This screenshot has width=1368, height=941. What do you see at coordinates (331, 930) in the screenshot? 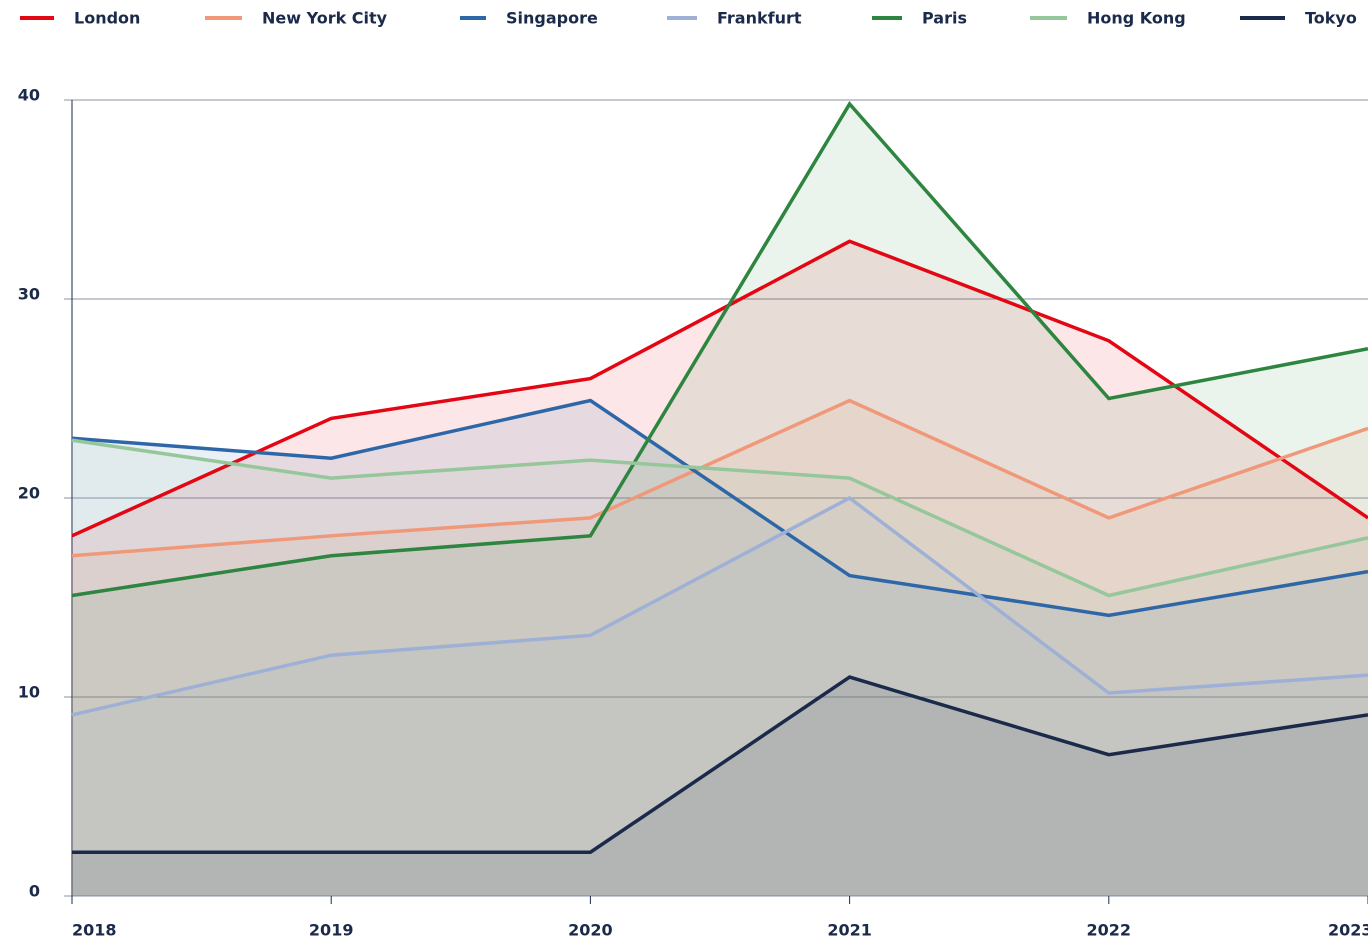
I see `x-tick-label: 2019` at bounding box center [331, 930].